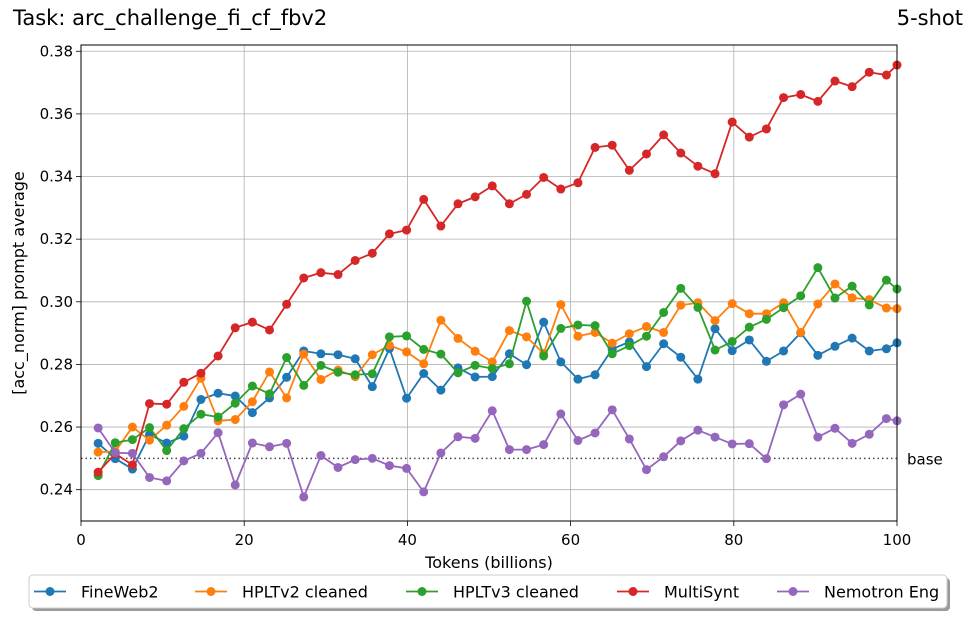 The image size is (973, 617). I want to click on legend-entry: MultiSynt, so click(678, 592).